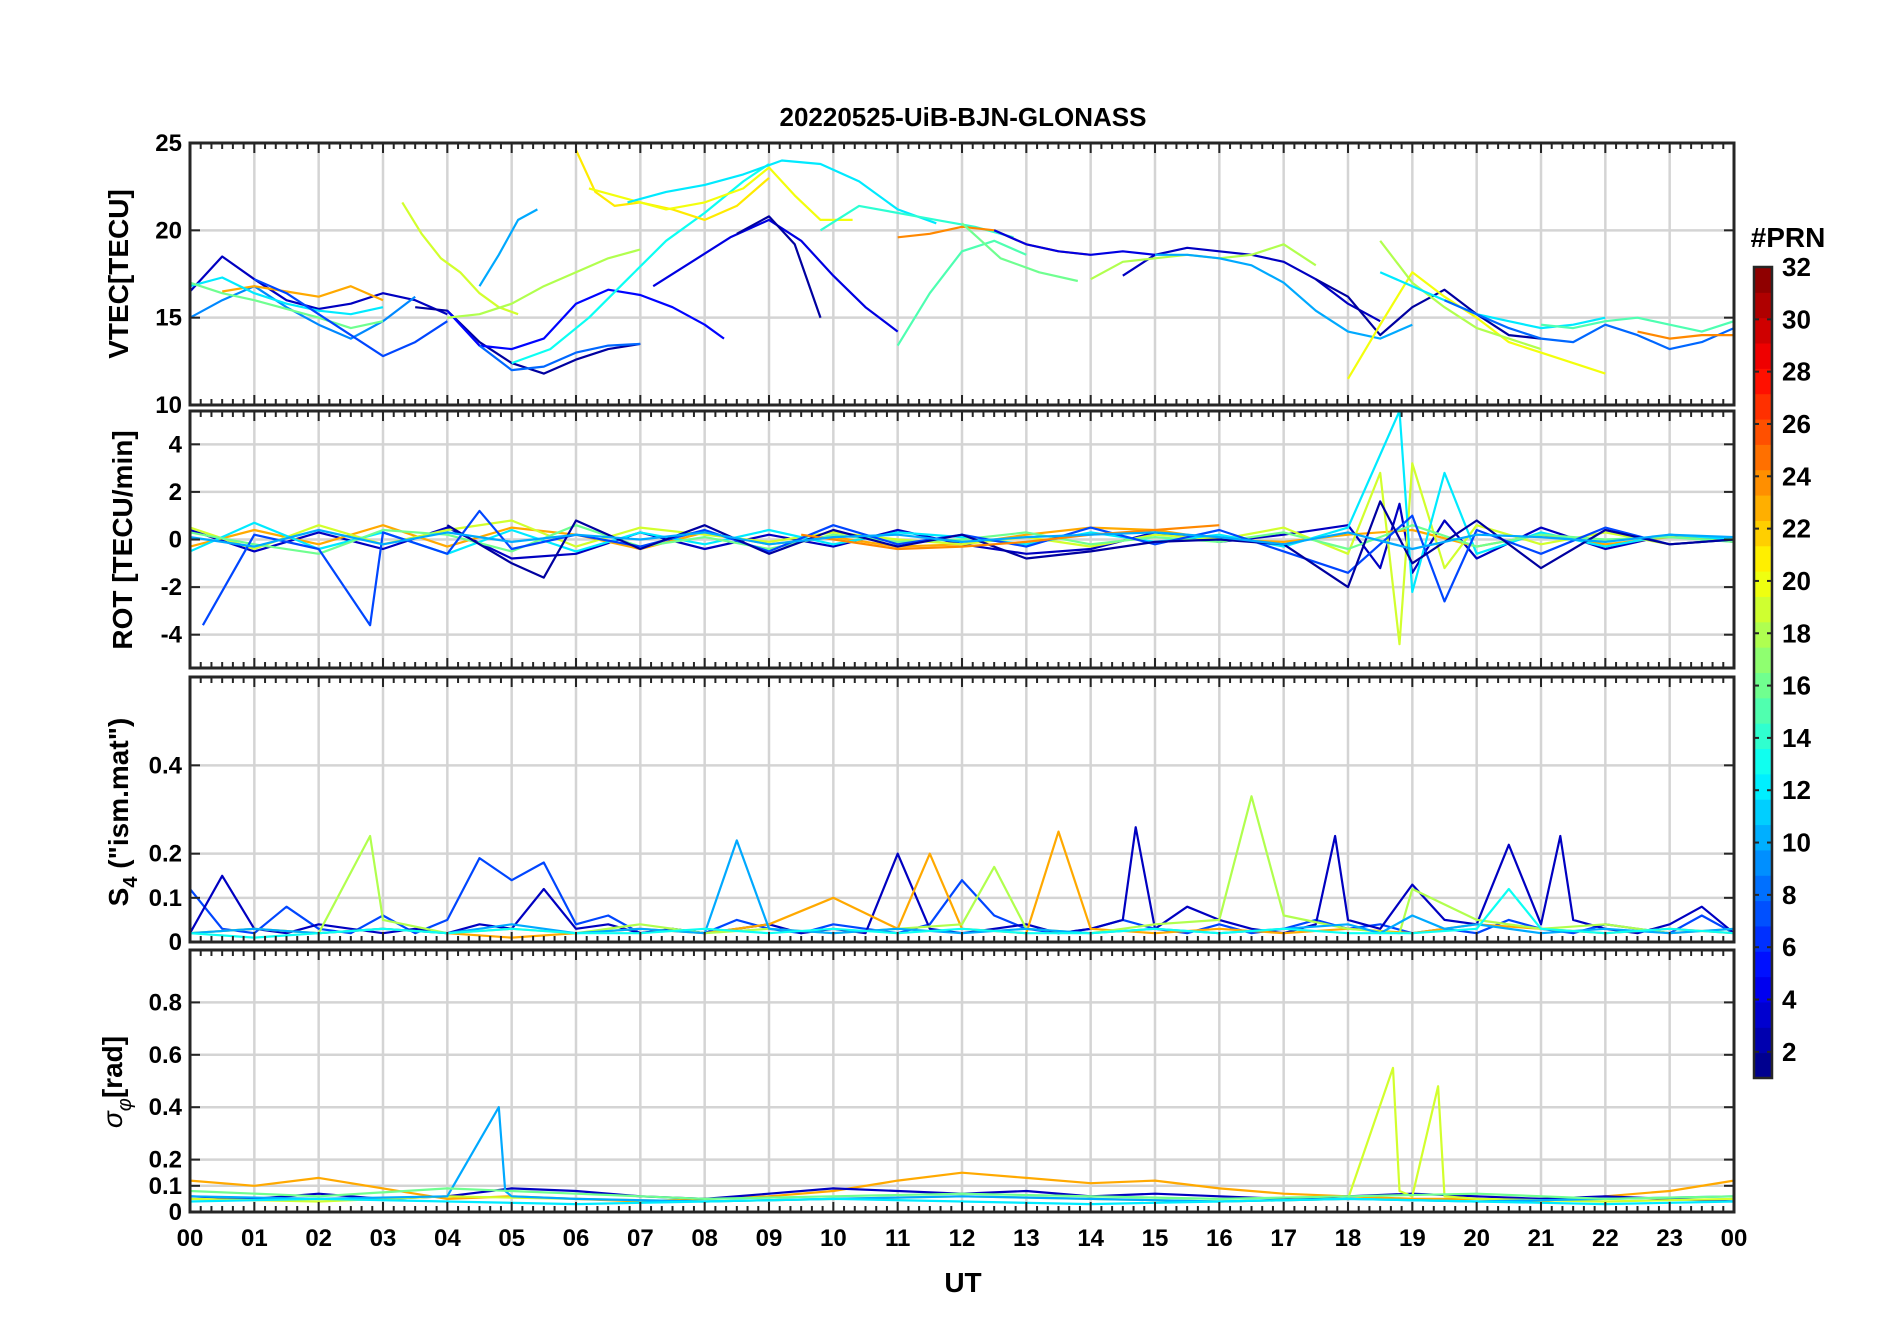  I want to click on colorbar-tick-label: 10, so click(1796, 843).